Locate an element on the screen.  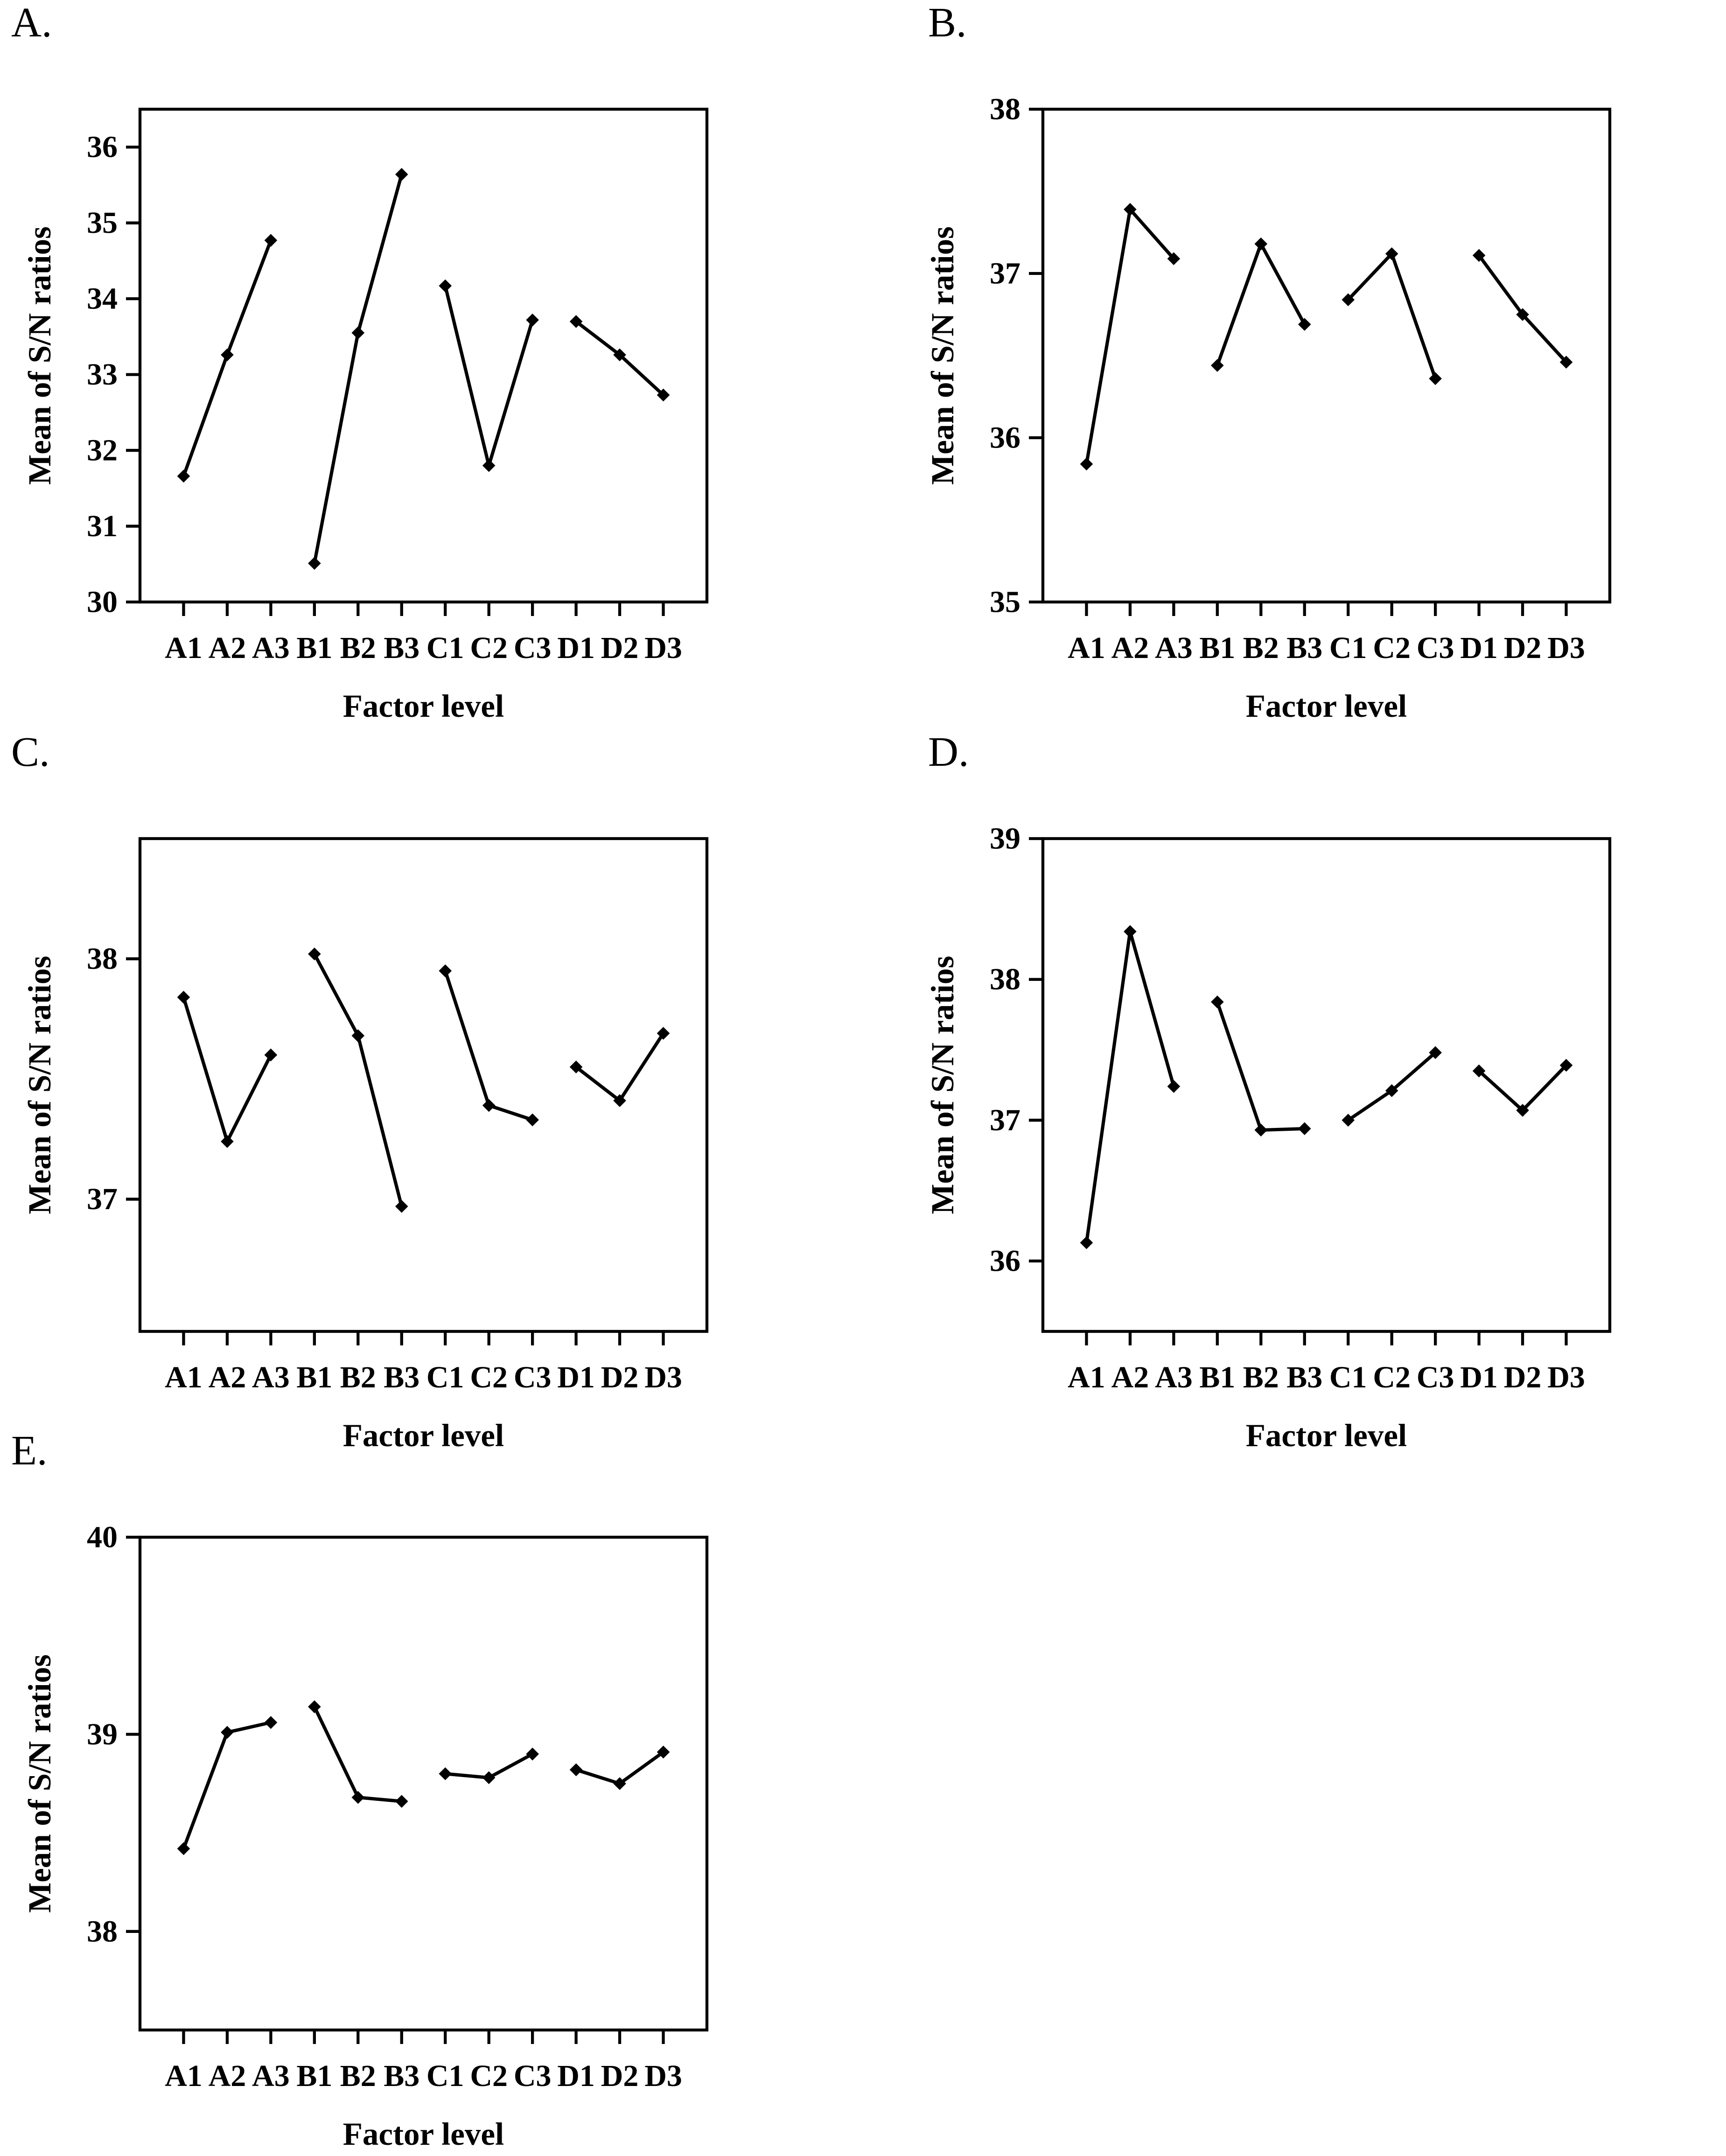
y-tick-label: 31 is located at coordinates (102, 526).